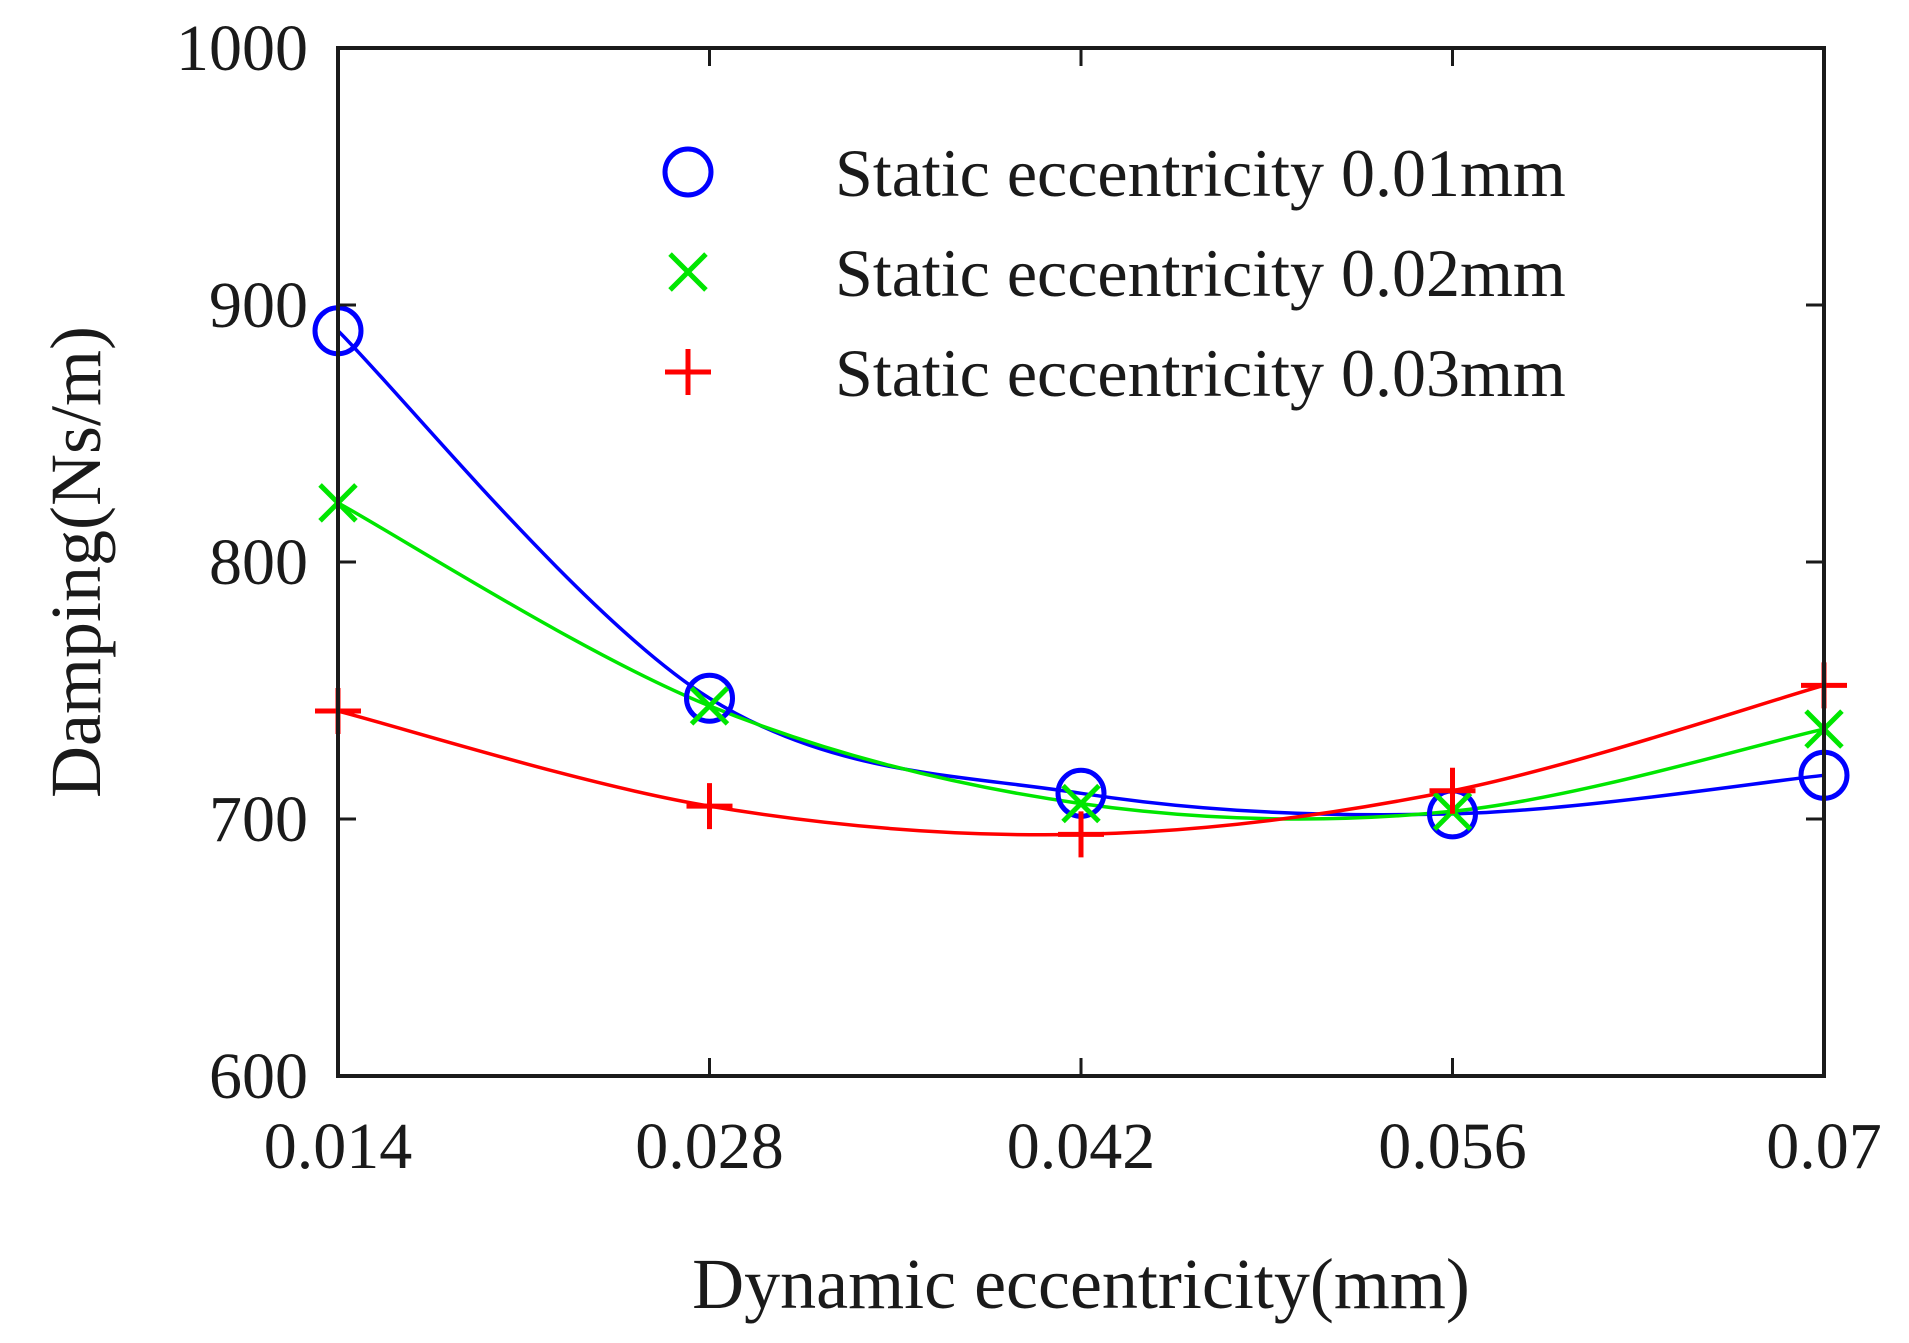 The image size is (1909, 1343). What do you see at coordinates (709, 1146) in the screenshot?
I see `x-tick-label: 0.028` at bounding box center [709, 1146].